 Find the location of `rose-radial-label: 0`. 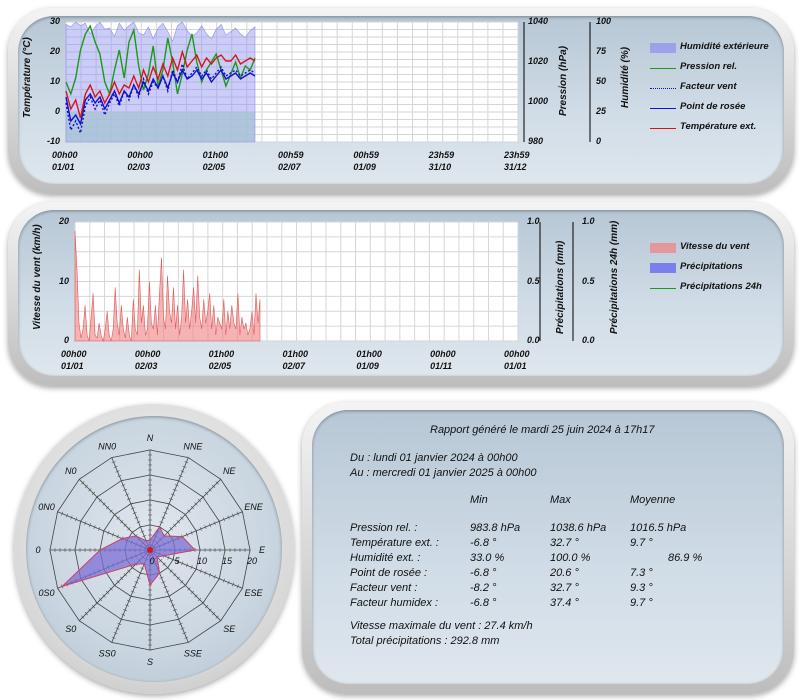

rose-radial-label: 0 is located at coordinates (151, 561).